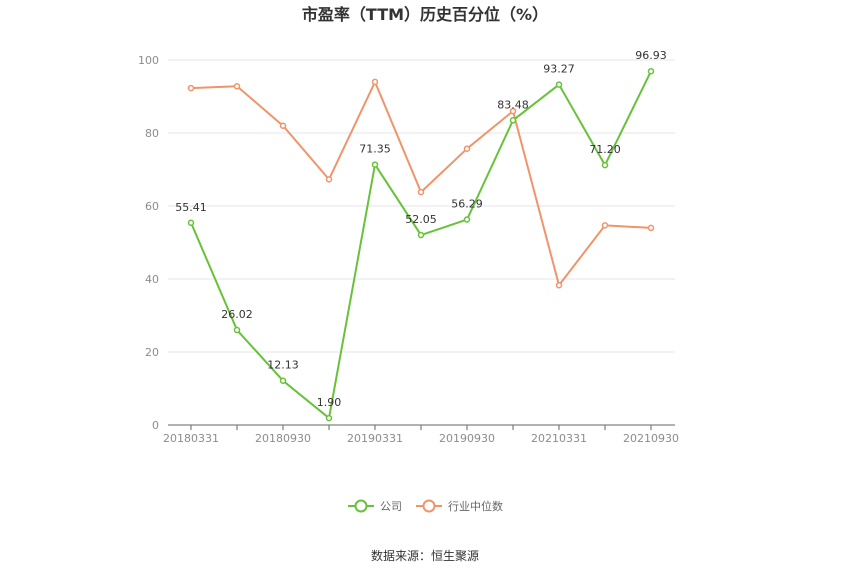 The height and width of the screenshot is (575, 850). I want to click on source-note: 数据来源：恒生聚源, so click(425, 555).